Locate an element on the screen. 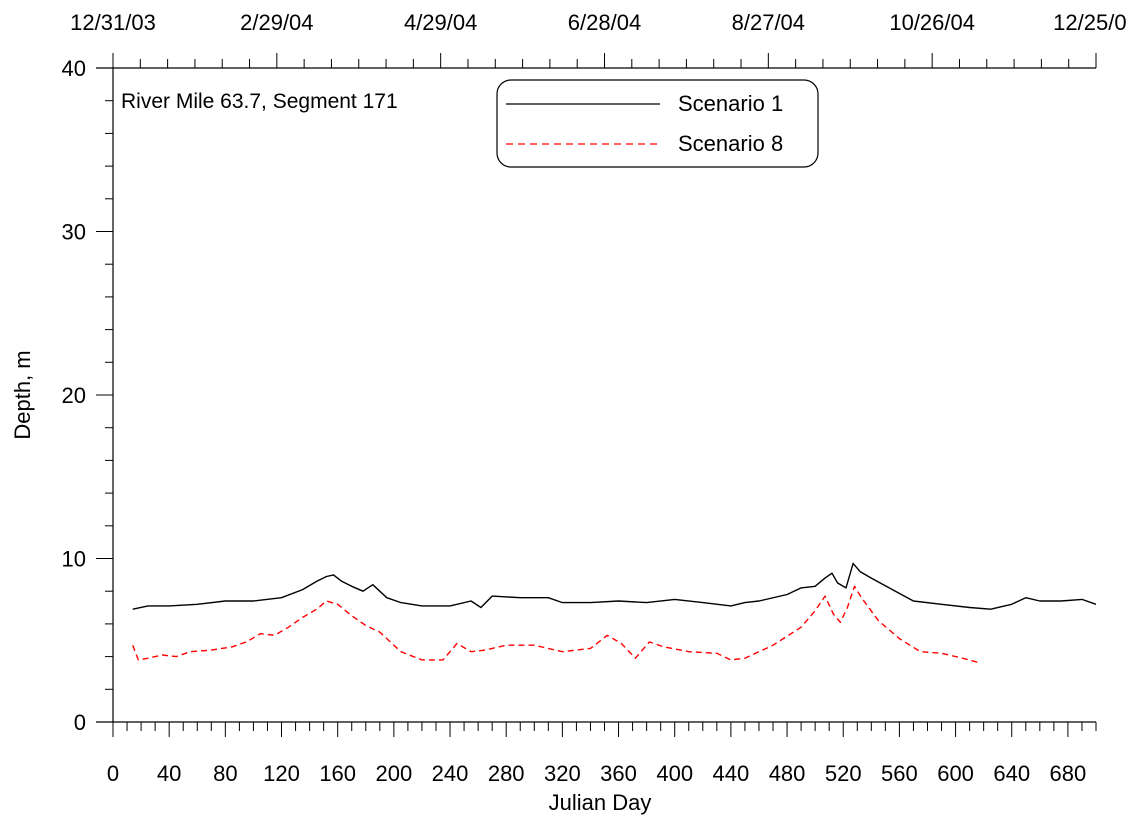  x-tick-label: 320 is located at coordinates (562, 773).